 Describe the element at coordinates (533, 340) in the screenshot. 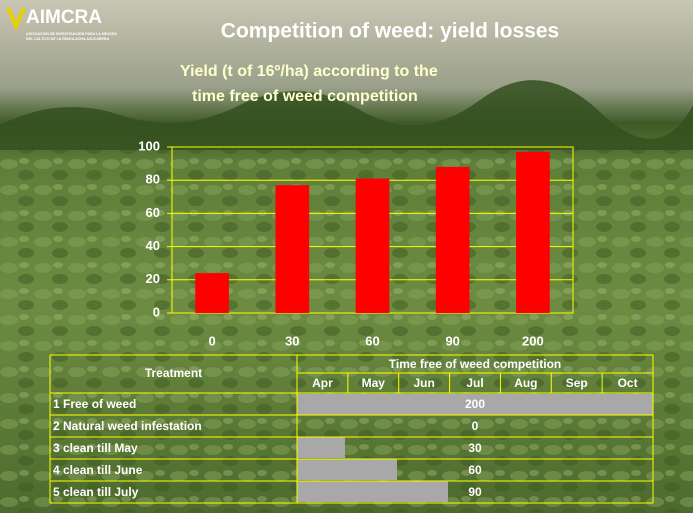

I see `x-tick-label: 200` at that location.